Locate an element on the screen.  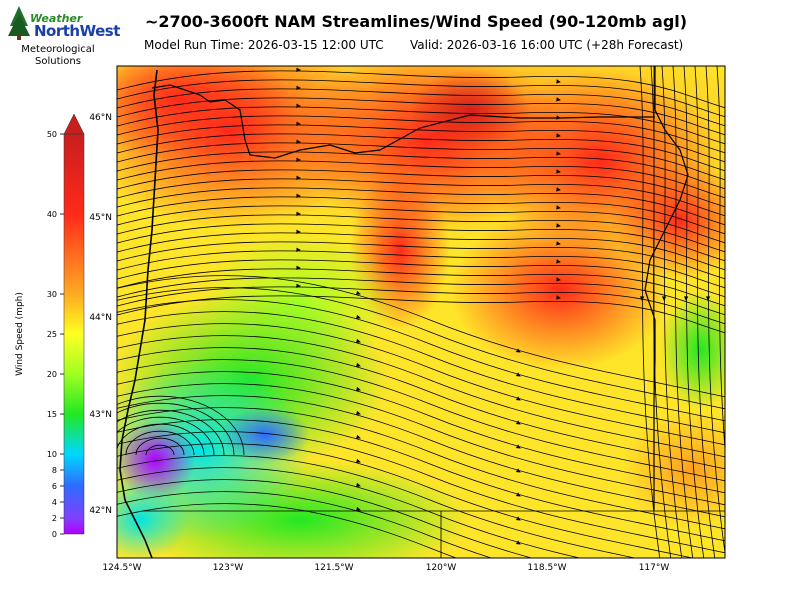
colorbar-tick-label: 8 is located at coordinates (54, 470).